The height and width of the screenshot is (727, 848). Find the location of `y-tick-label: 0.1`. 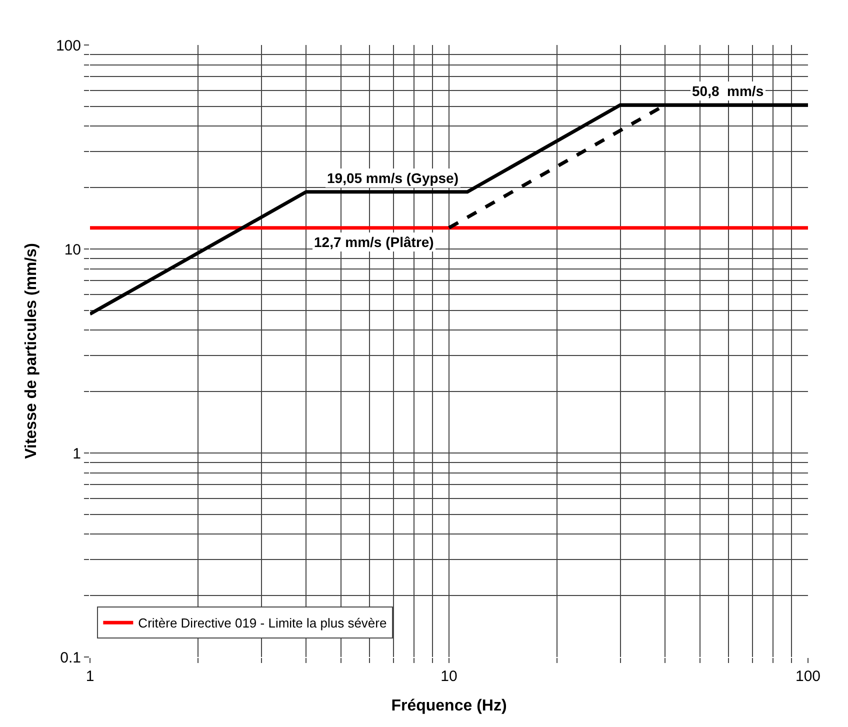

y-tick-label: 0.1 is located at coordinates (70, 657).